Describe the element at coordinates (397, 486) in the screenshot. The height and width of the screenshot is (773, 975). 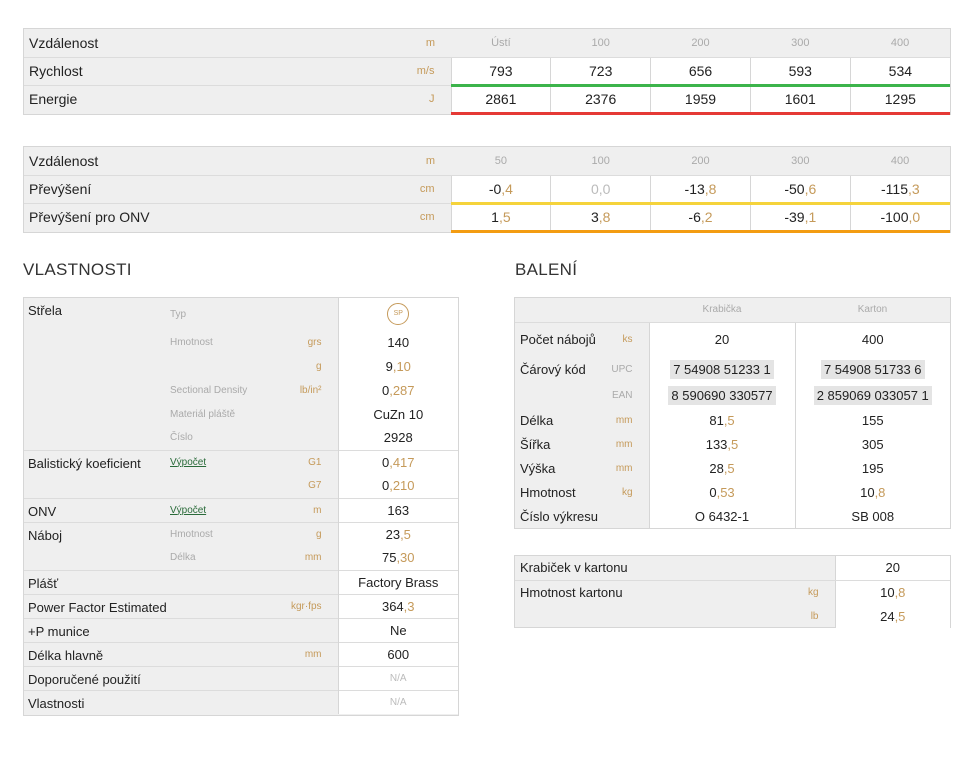
I see `g7-value: 0,210` at that location.